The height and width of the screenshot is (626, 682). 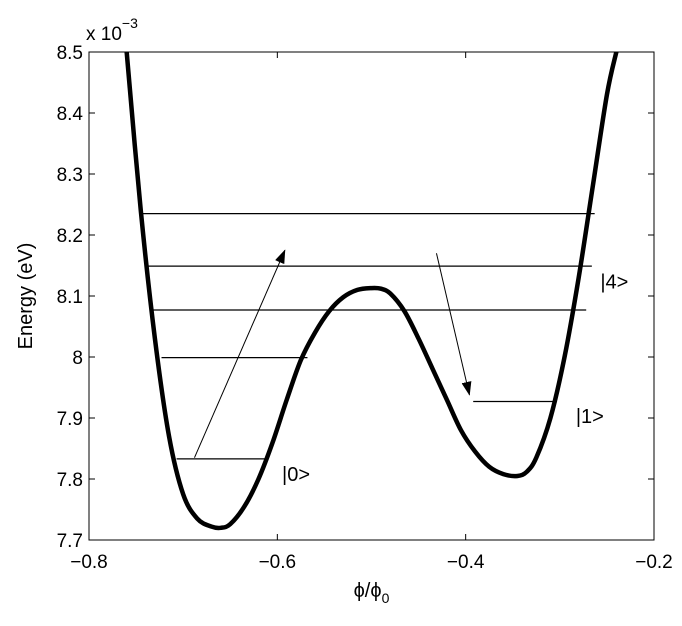 What do you see at coordinates (368, 591) in the screenshot?
I see `x-axis-label-main: ϕ/ϕ` at bounding box center [368, 591].